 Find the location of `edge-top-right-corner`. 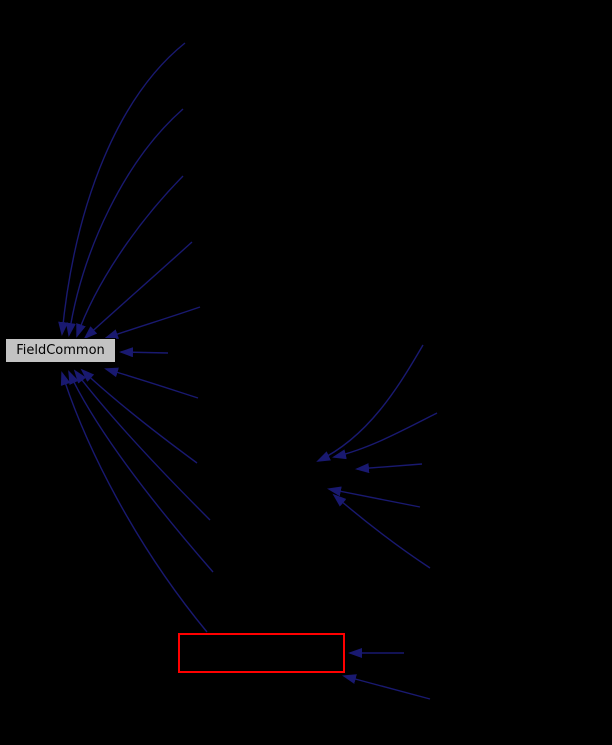

edge-top-right-corner is located at coordinates (152, 322).